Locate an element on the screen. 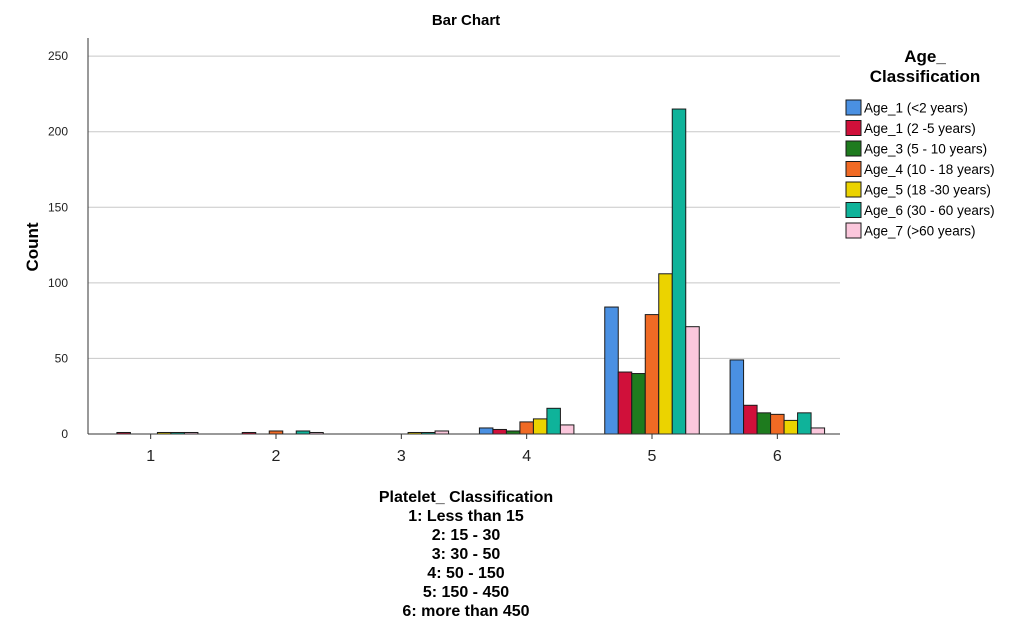 Image resolution: width=1034 pixels, height=640 pixels. x-tick-label: 5 is located at coordinates (652, 456).